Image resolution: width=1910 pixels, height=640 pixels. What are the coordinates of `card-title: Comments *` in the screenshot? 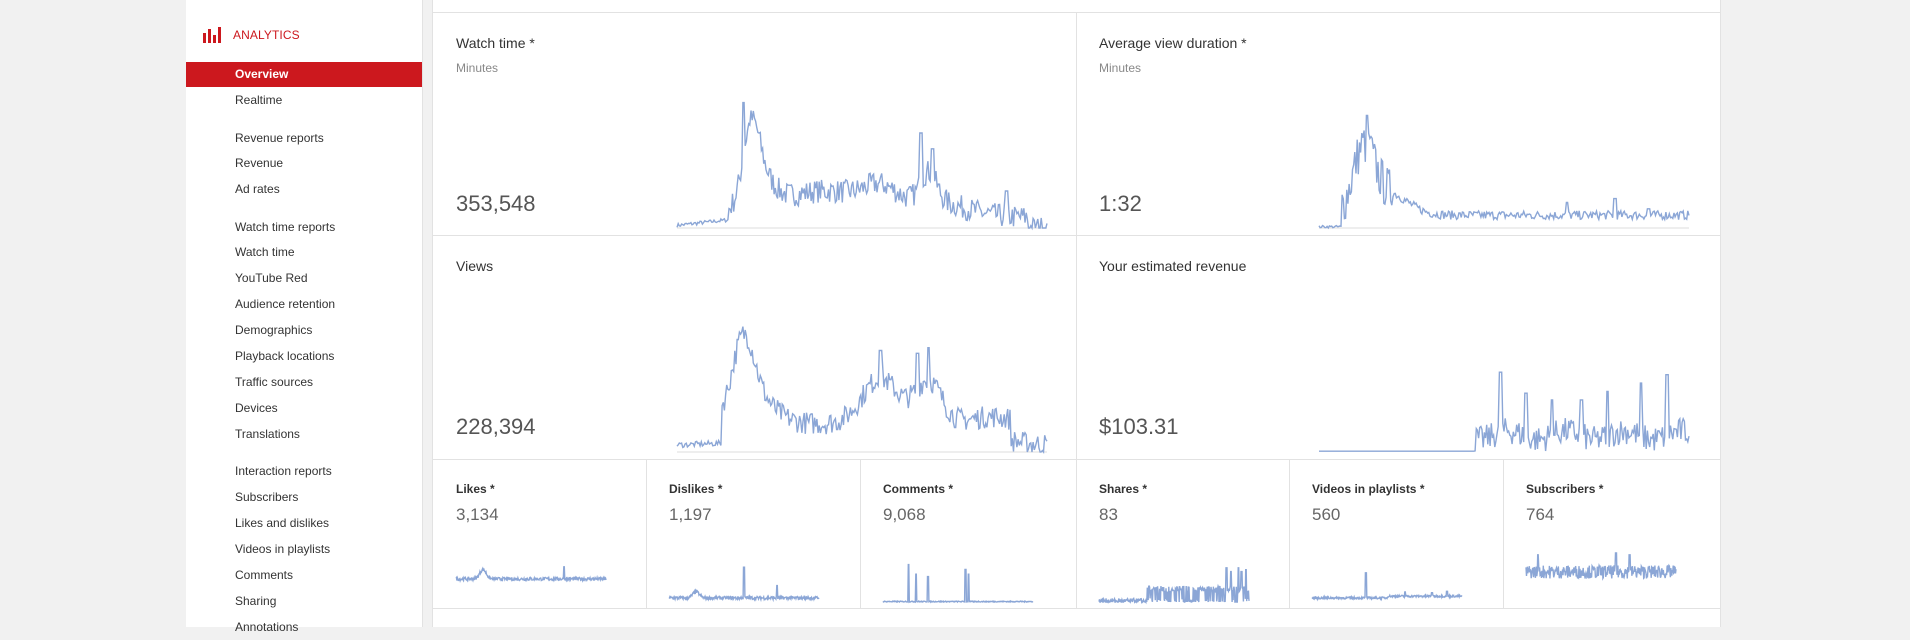 It's located at (918, 489).